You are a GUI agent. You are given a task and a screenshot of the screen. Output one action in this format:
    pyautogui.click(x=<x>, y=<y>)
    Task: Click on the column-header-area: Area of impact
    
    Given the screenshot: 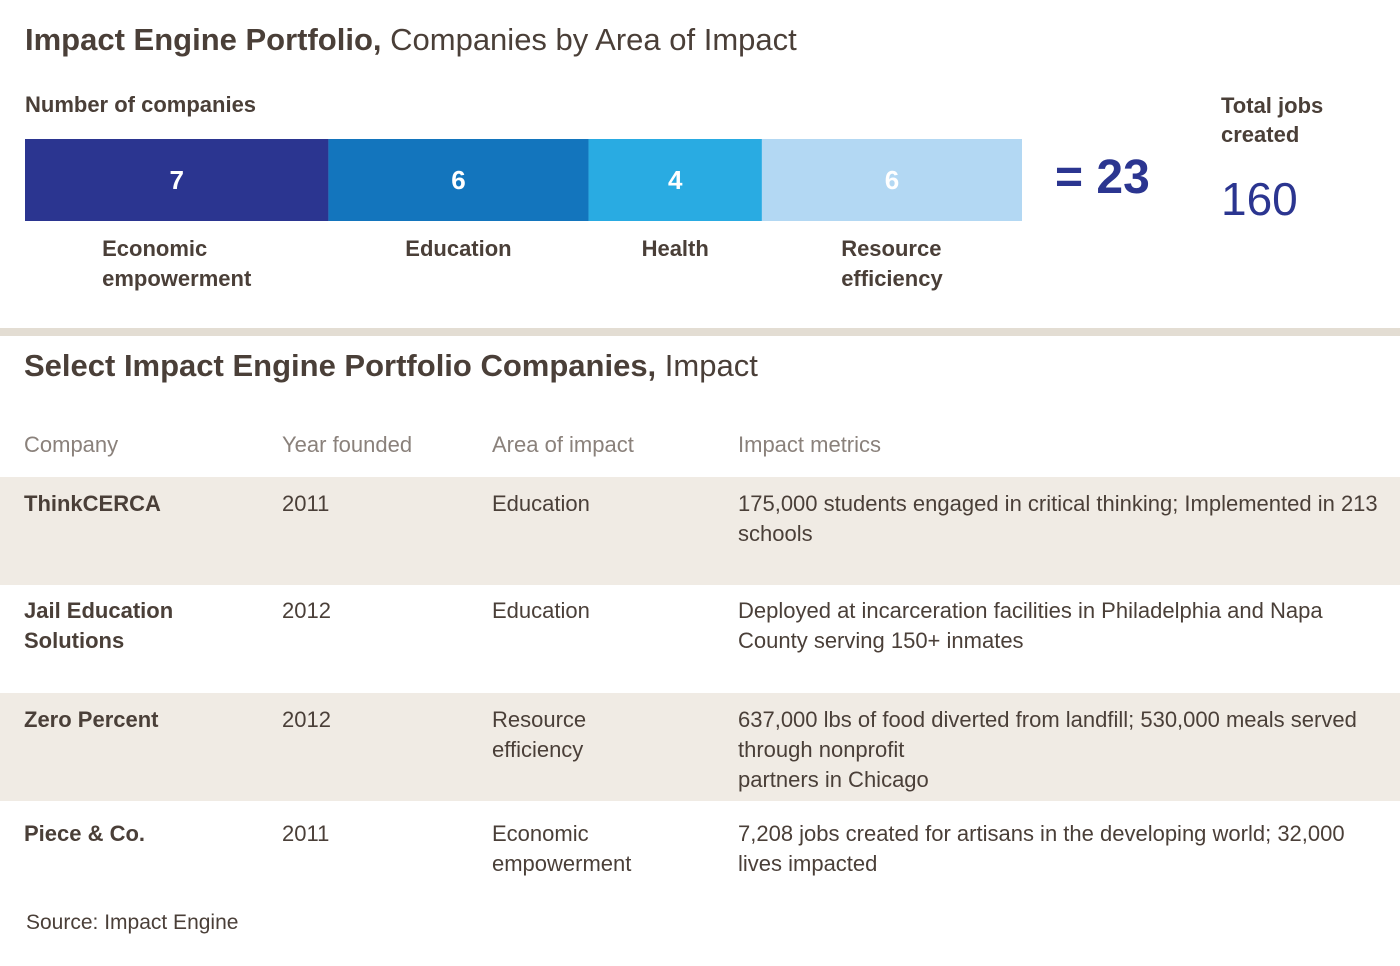 What is the action you would take?
    pyautogui.click(x=563, y=444)
    